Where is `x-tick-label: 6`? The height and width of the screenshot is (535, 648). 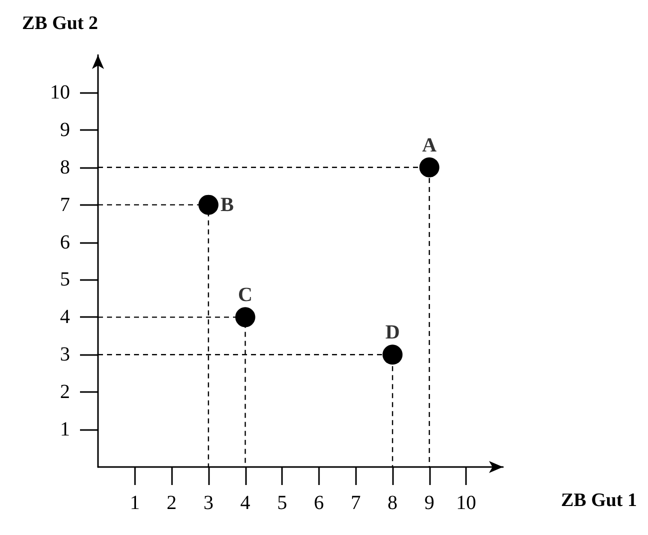
x-tick-label: 6 is located at coordinates (319, 503).